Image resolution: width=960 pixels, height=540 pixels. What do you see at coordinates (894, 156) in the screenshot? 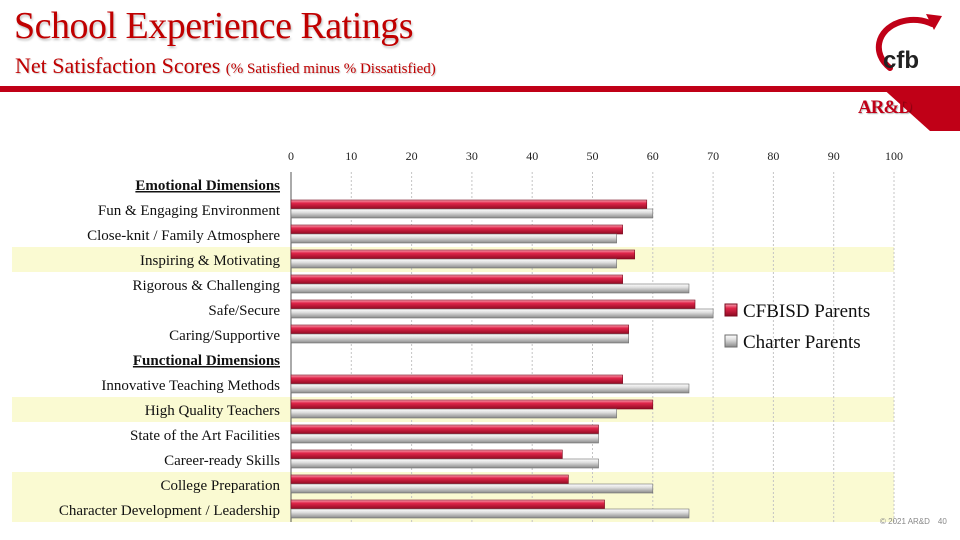
I see `x-tick-label: 100` at bounding box center [894, 156].